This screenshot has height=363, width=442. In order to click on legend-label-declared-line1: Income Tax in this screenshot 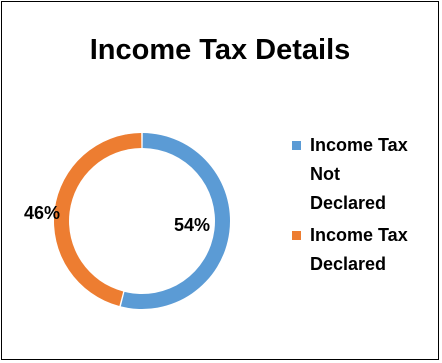, I will do `click(359, 235)`.